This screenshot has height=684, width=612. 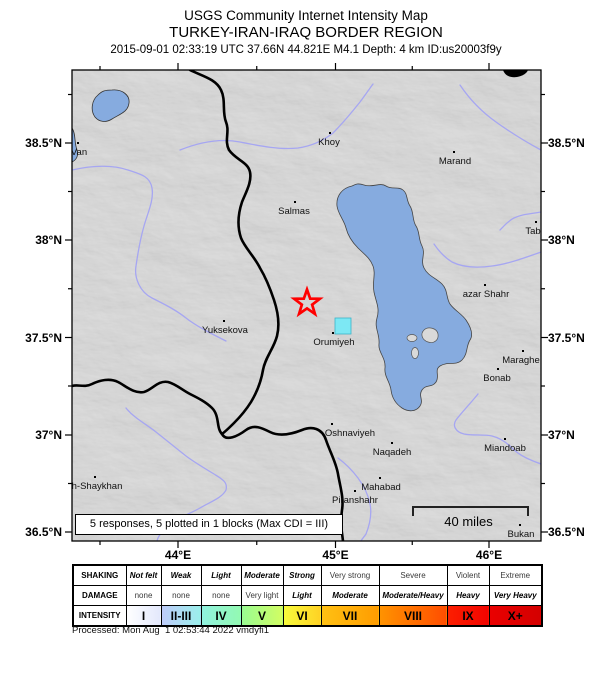 What do you see at coordinates (43, 337) in the screenshot?
I see `lat-label-left: 37.5°N` at bounding box center [43, 337].